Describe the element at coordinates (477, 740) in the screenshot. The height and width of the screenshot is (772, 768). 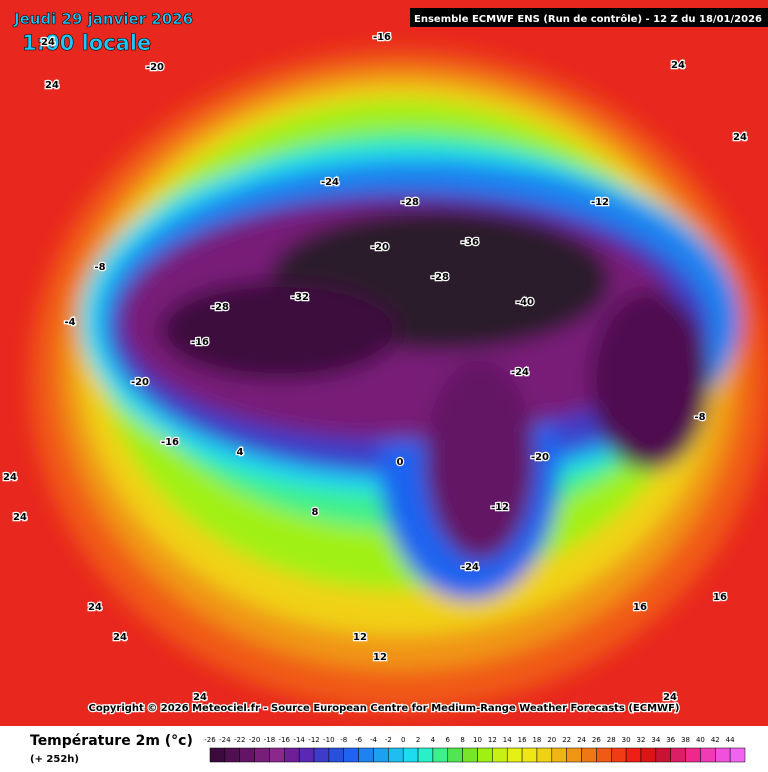
I see `scale-label: 10` at that location.